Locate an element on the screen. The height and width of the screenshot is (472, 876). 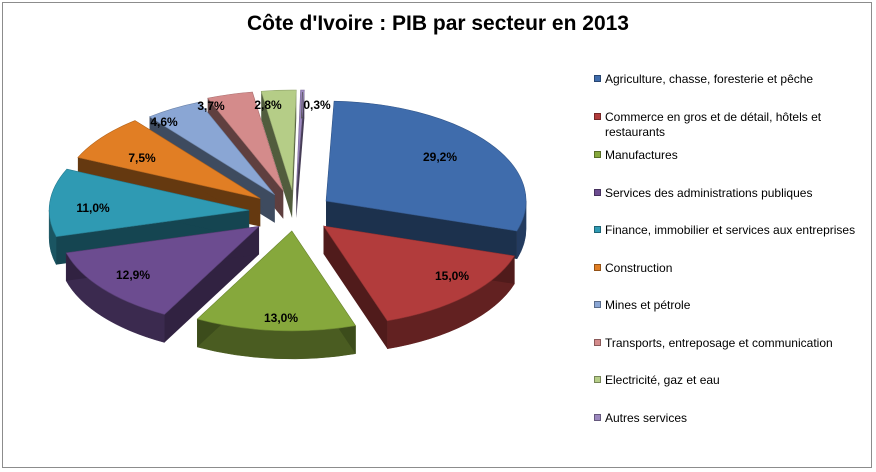
data-label: 3,7% is located at coordinates (211, 106).